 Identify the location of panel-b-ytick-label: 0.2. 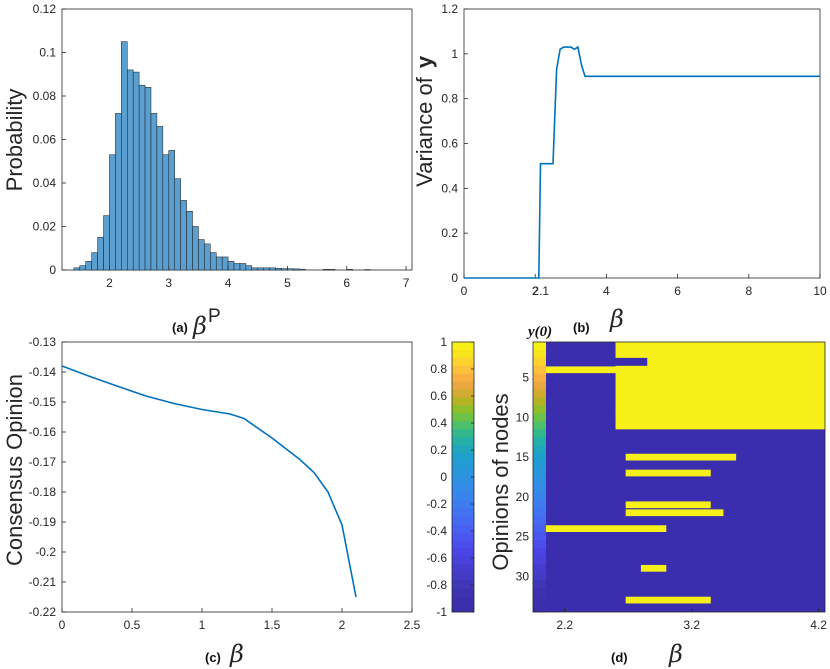
(449, 233).